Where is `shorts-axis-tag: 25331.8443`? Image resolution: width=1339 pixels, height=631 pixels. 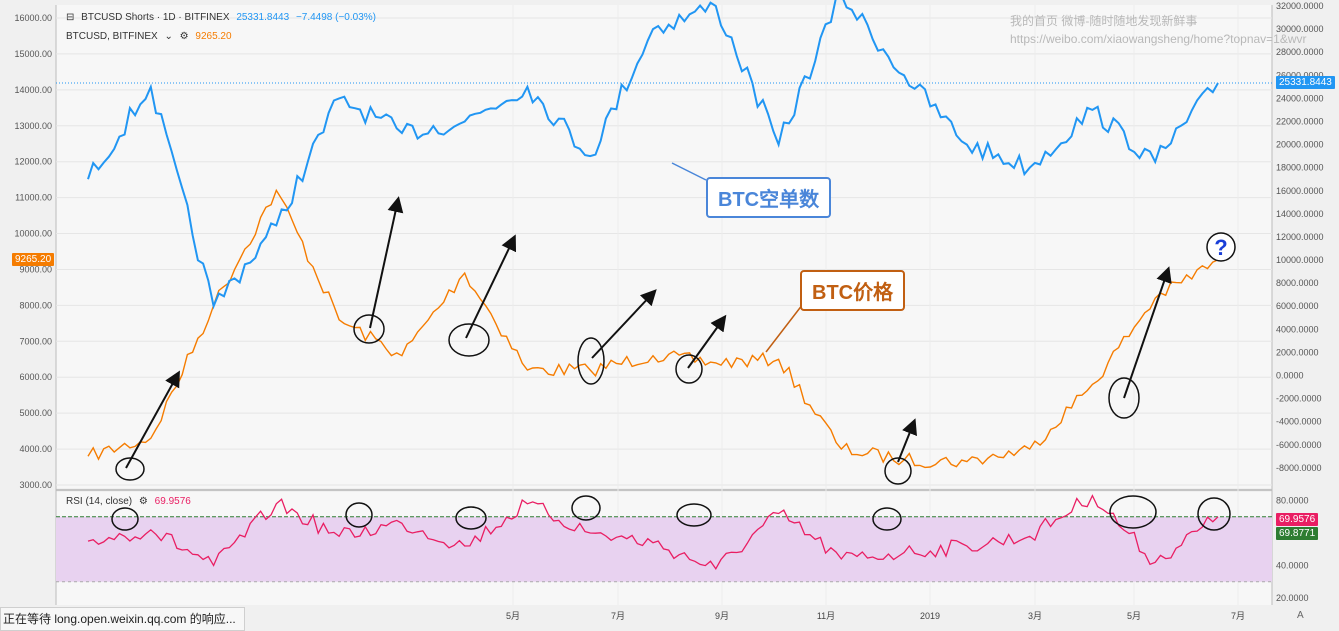 shorts-axis-tag: 25331.8443 is located at coordinates (1305, 82).